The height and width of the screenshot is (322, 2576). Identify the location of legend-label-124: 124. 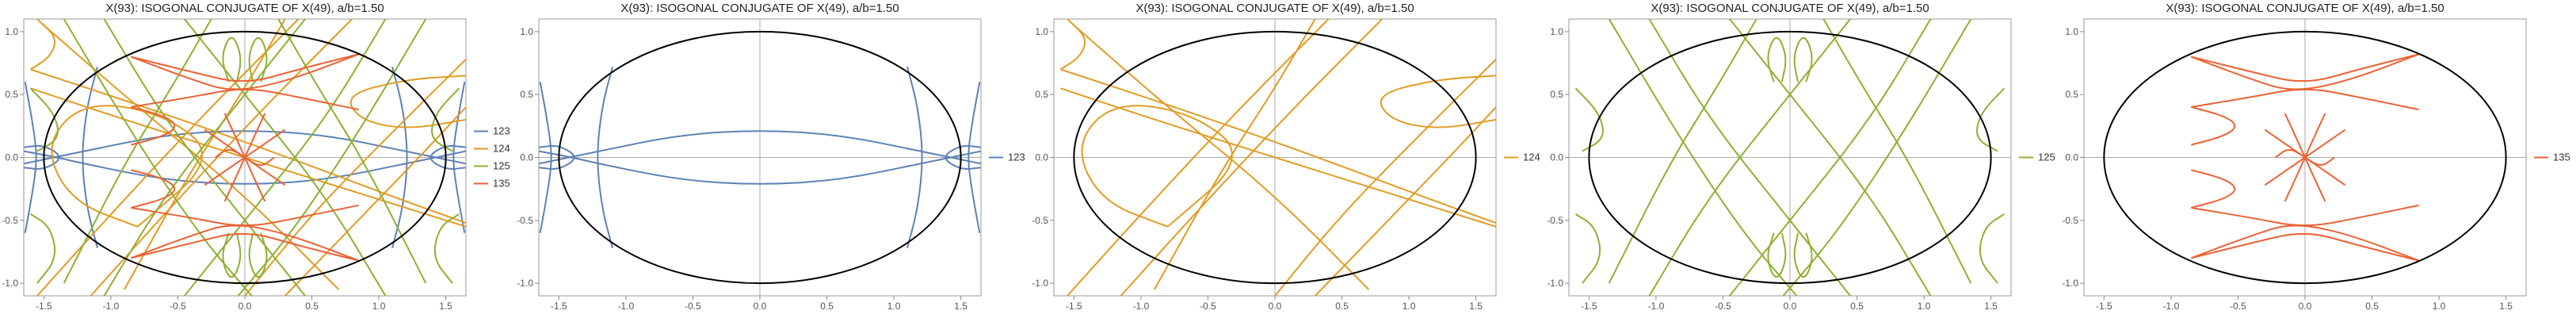
(1531, 157).